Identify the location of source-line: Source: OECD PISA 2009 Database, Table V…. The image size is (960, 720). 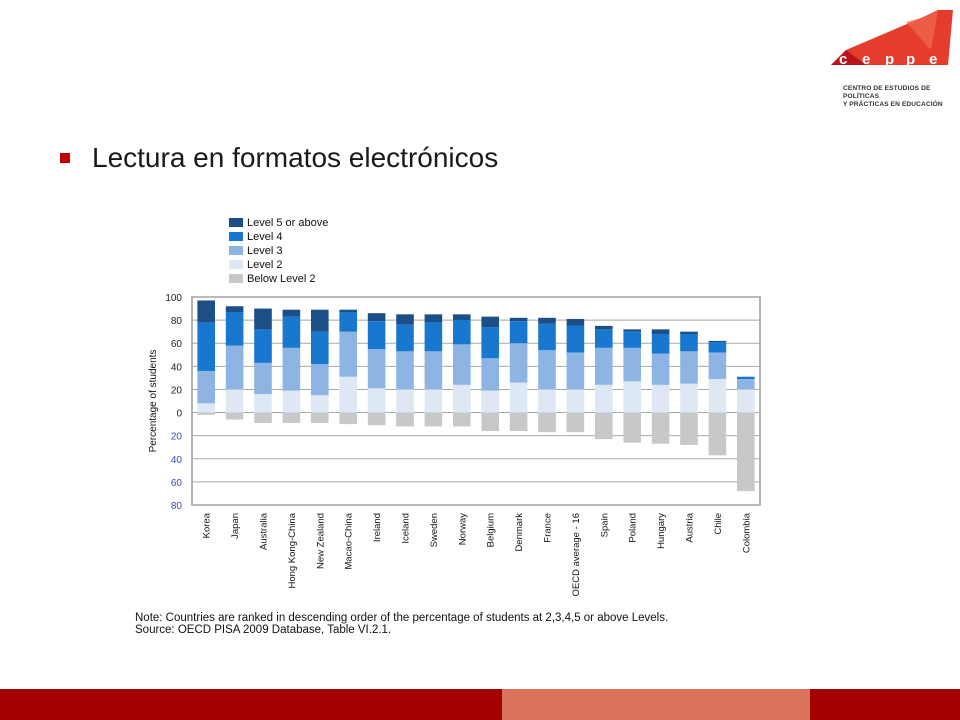
(263, 630).